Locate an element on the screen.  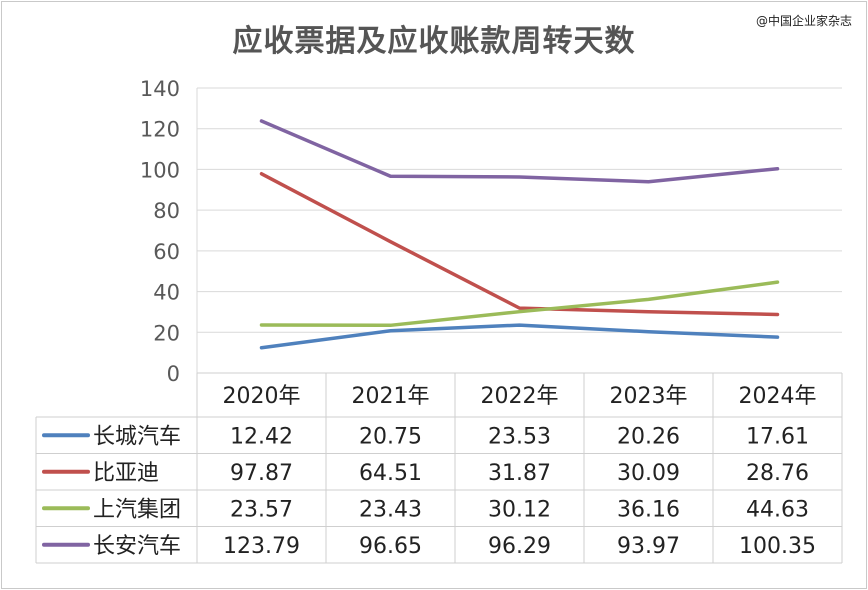
data-value: 28.76 is located at coordinates (777, 473).